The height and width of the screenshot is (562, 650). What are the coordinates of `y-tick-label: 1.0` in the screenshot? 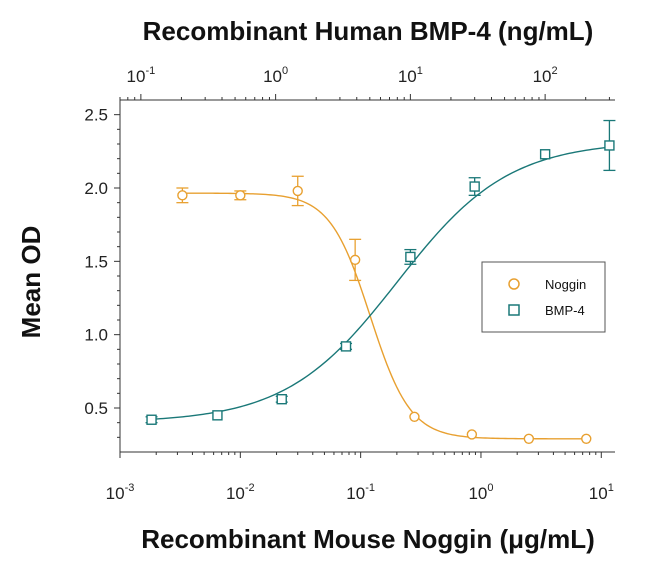 It's located at (96, 335).